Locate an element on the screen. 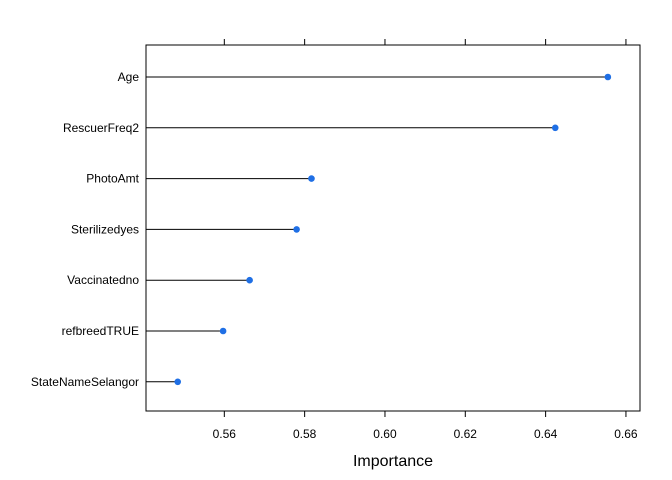  category-label: PhotoAmt is located at coordinates (112, 179).